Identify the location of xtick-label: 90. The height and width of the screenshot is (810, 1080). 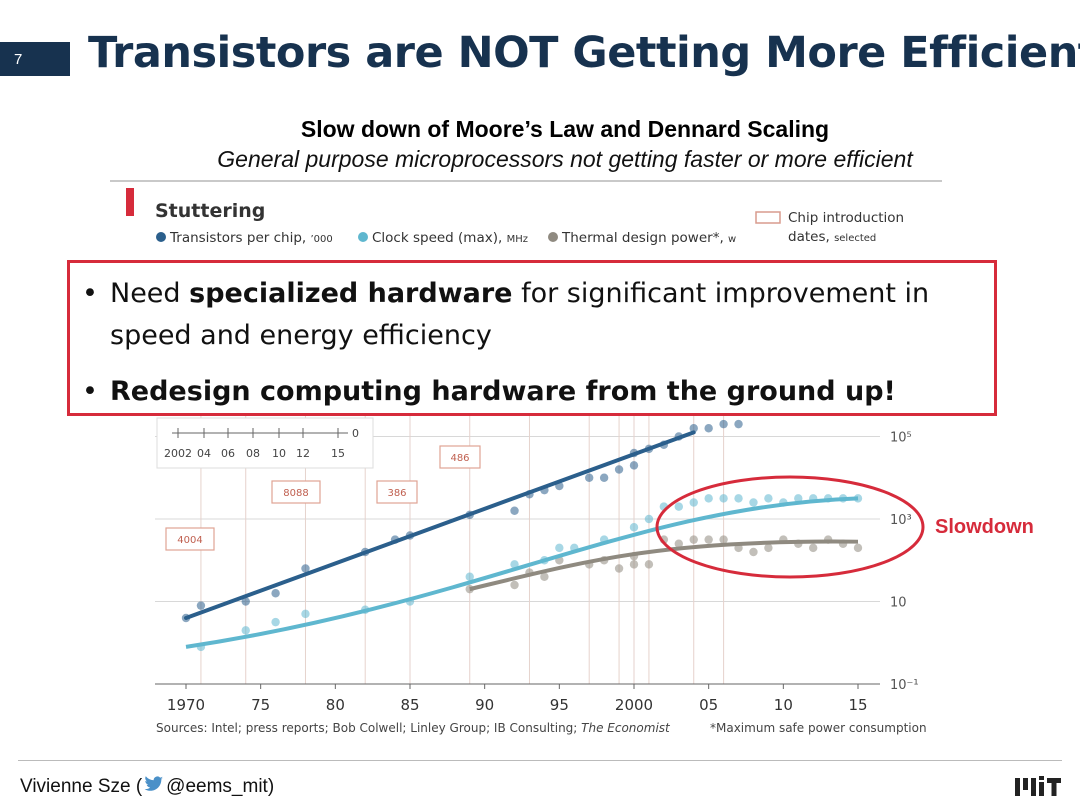
(484, 705).